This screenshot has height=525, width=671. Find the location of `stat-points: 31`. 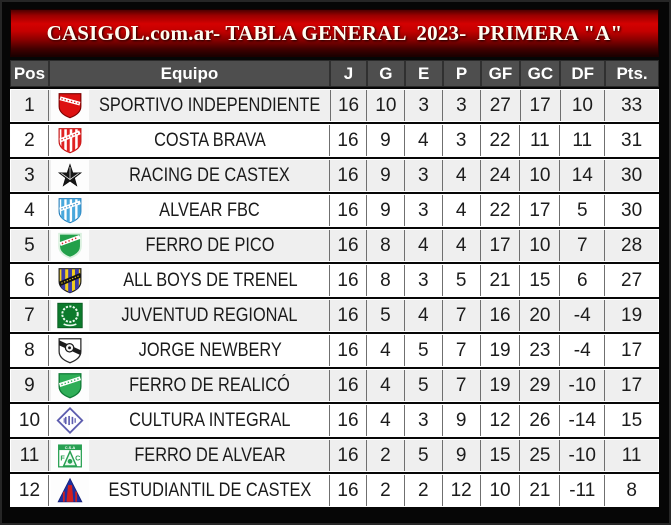

stat-points: 31 is located at coordinates (631, 140).